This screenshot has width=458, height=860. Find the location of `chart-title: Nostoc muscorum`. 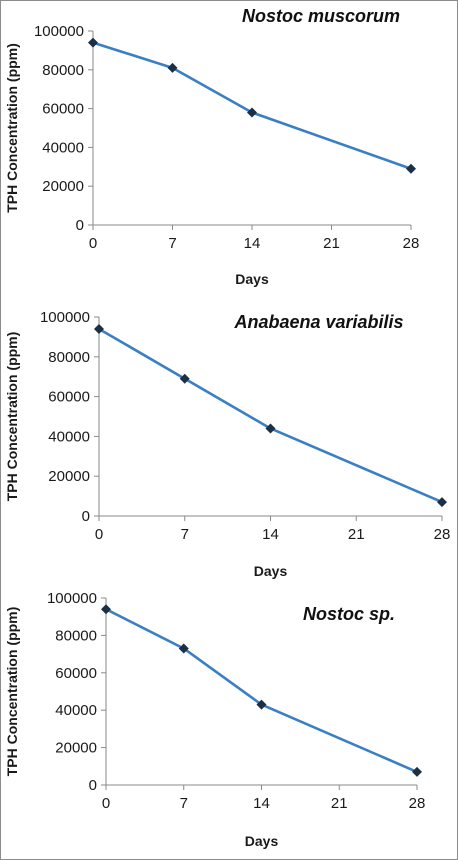

chart-title: Nostoc muscorum is located at coordinates (321, 16).